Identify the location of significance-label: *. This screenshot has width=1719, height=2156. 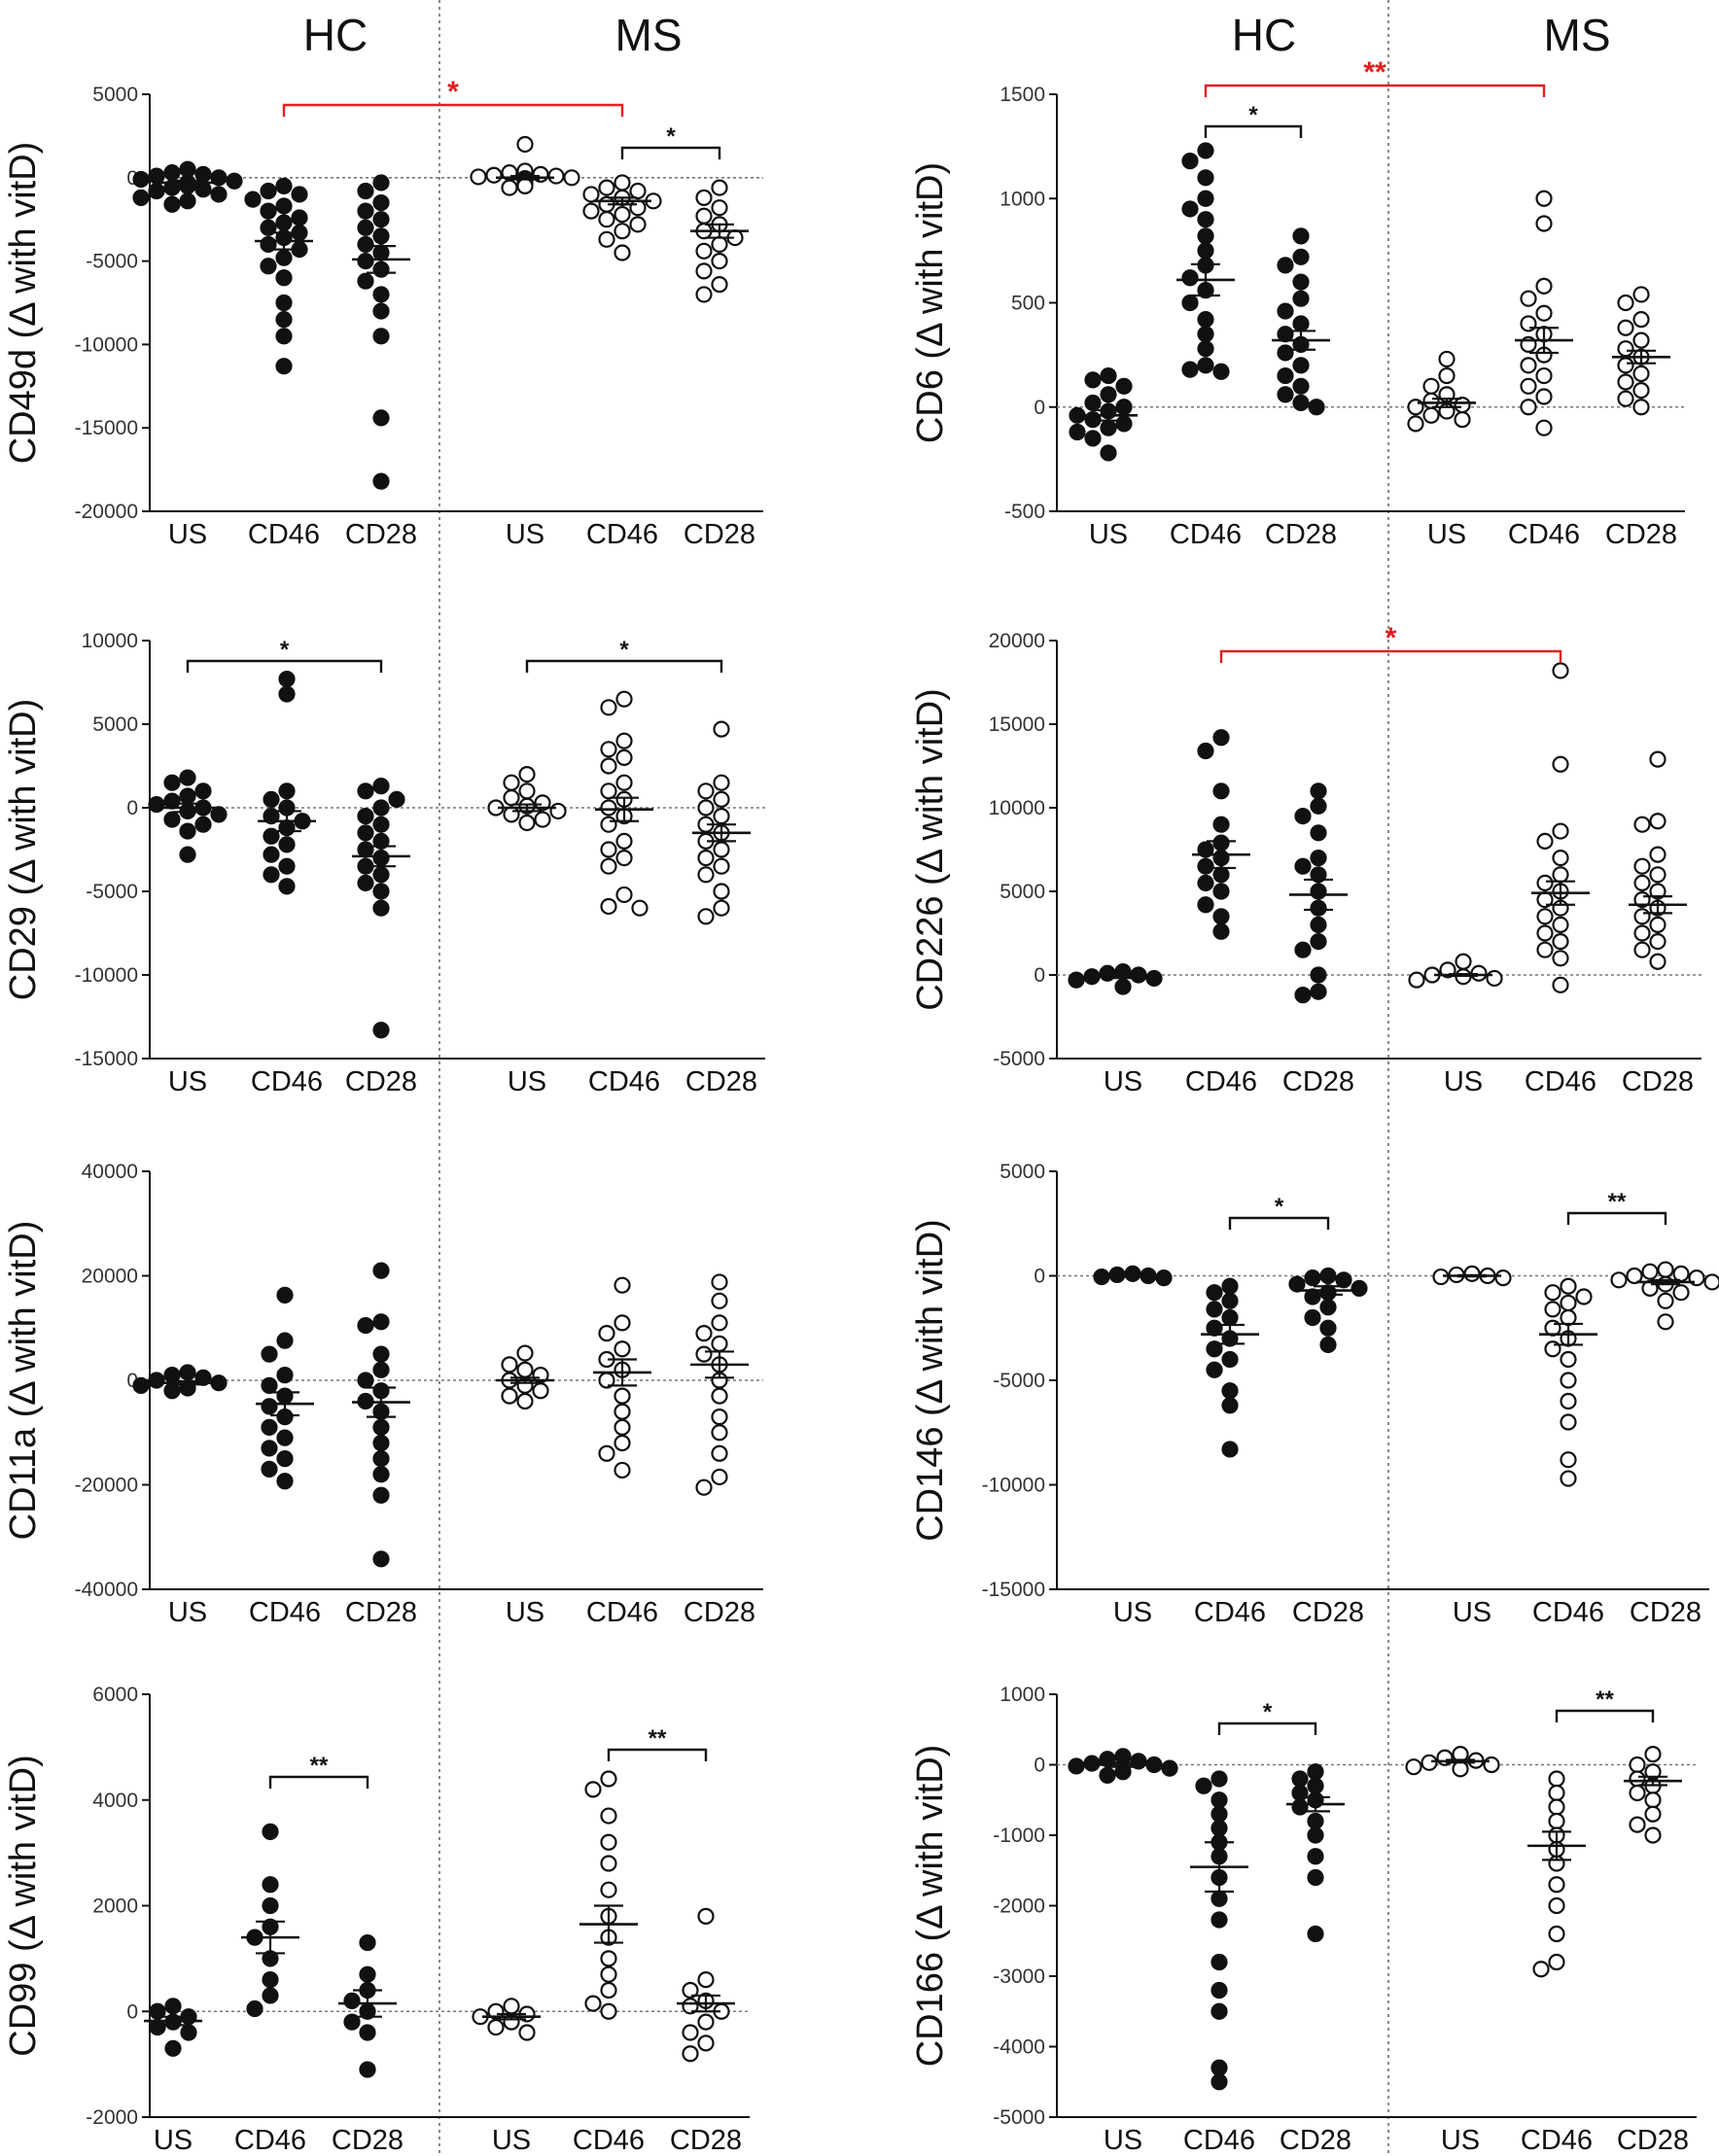
(1279, 1207).